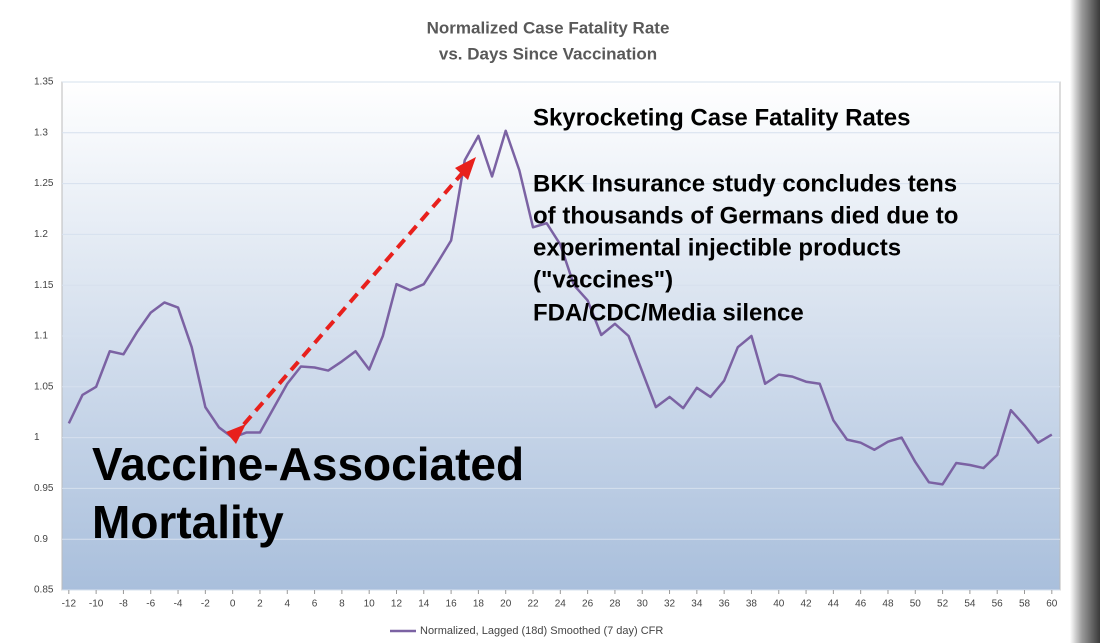 The height and width of the screenshot is (643, 1100). Describe the element at coordinates (561, 604) in the screenshot. I see `x-tick-label: 24` at that location.